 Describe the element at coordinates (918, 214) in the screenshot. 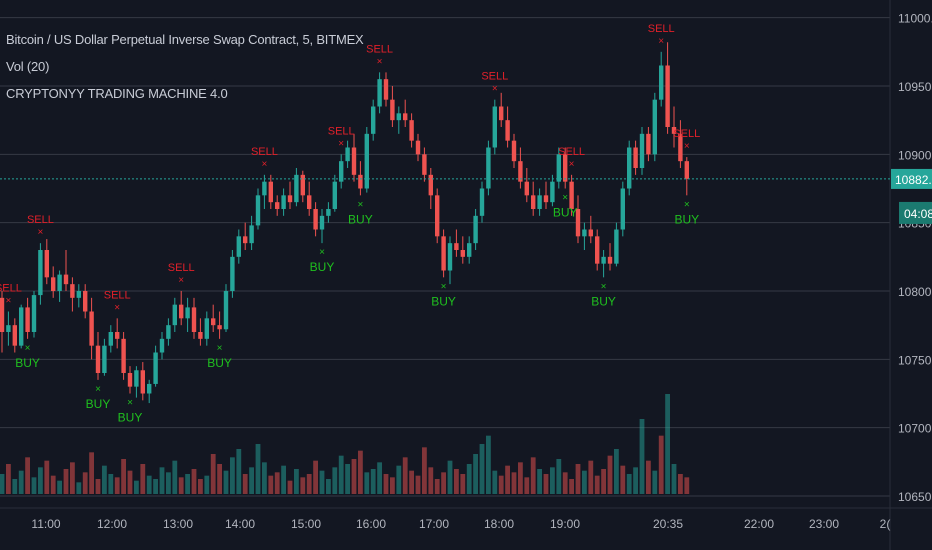

I see `countdown-label: 04:08` at that location.